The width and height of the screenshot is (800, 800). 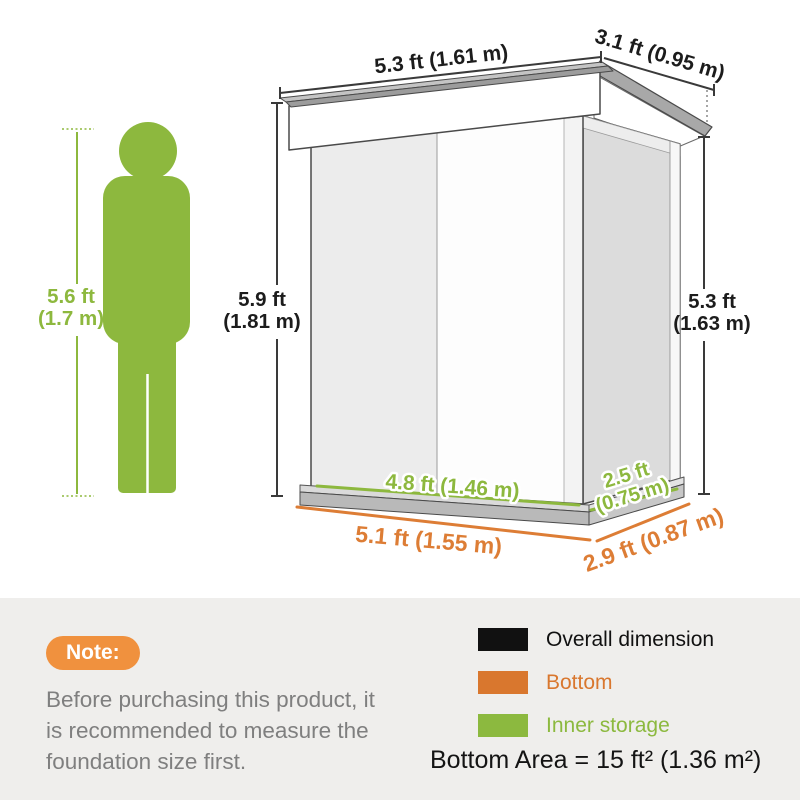 What do you see at coordinates (503, 639) in the screenshot?
I see `overall-dimension-swatch` at bounding box center [503, 639].